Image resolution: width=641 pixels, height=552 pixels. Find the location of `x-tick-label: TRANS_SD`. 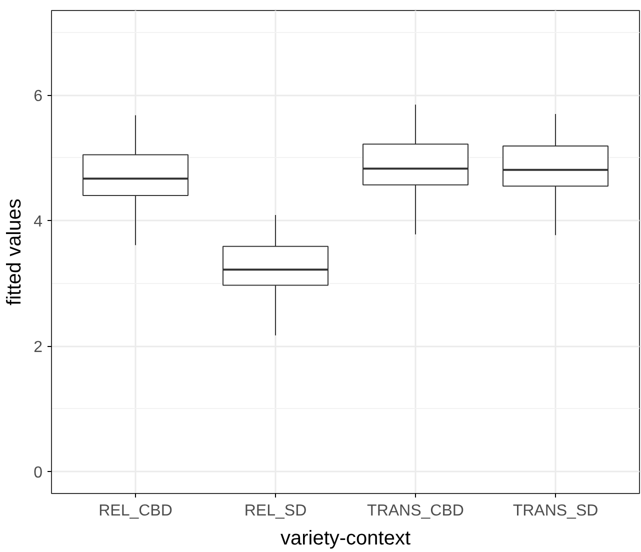

x-tick-label: TRANS_SD is located at coordinates (555, 511).